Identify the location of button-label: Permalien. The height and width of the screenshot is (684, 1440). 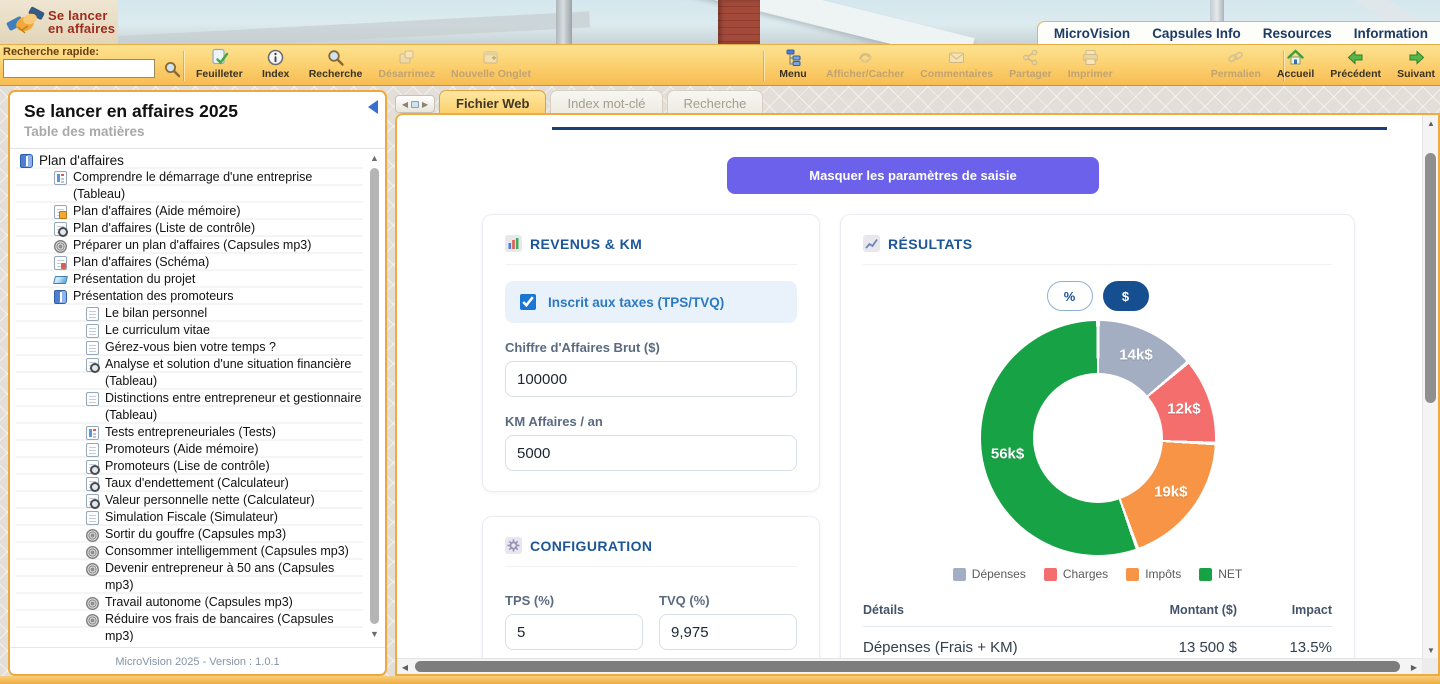
(1235, 74).